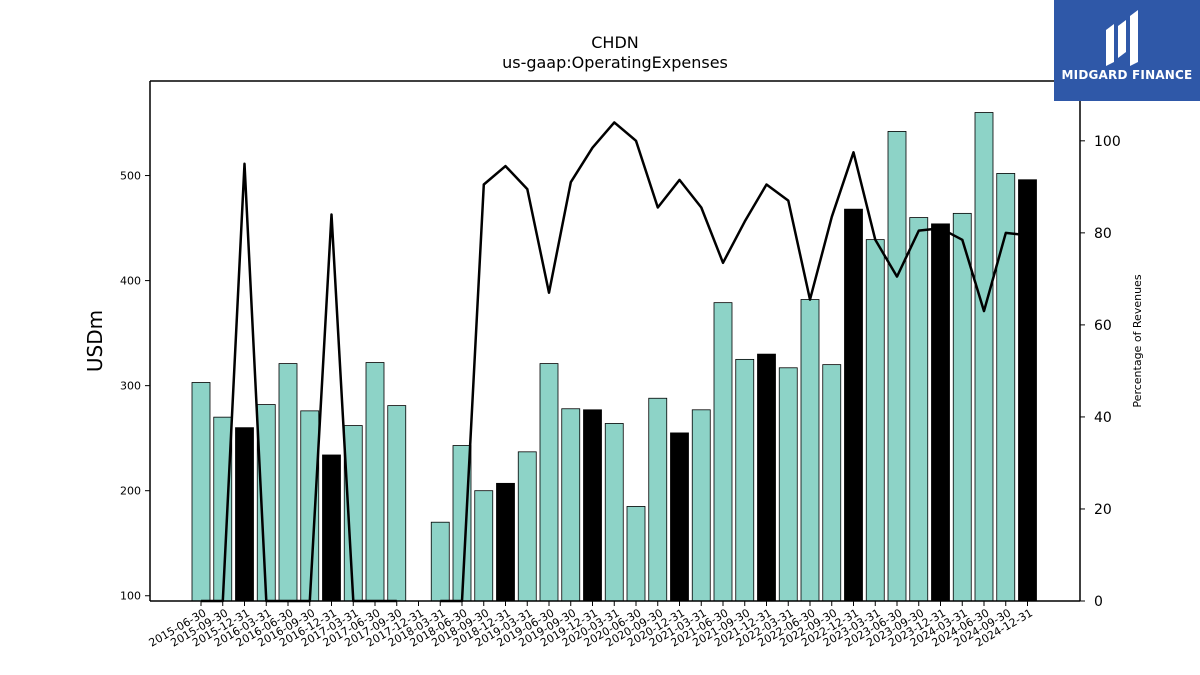 This screenshot has height=675, width=1200. I want to click on y2-tick-label: 0, so click(1098, 602).